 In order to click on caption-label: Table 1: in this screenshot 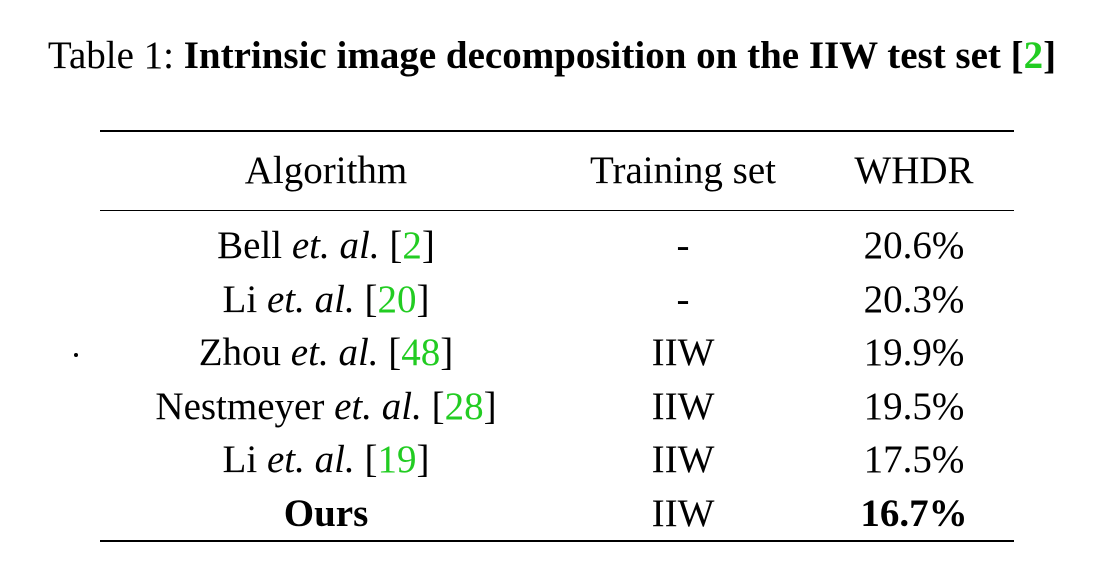, I will do `click(110, 55)`.